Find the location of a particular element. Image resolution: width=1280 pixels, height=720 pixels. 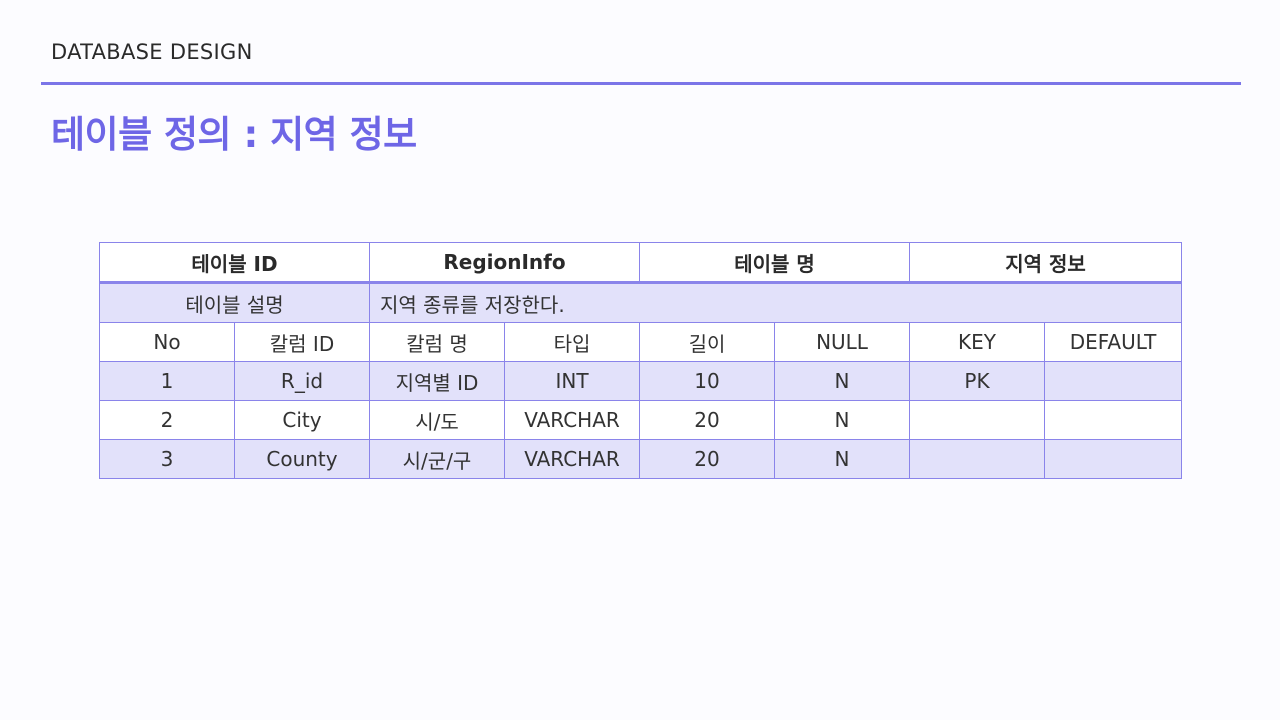

table-meta-row: 테이블 ID RegionInfo 테이블 명 지역 정보 is located at coordinates (641, 262).